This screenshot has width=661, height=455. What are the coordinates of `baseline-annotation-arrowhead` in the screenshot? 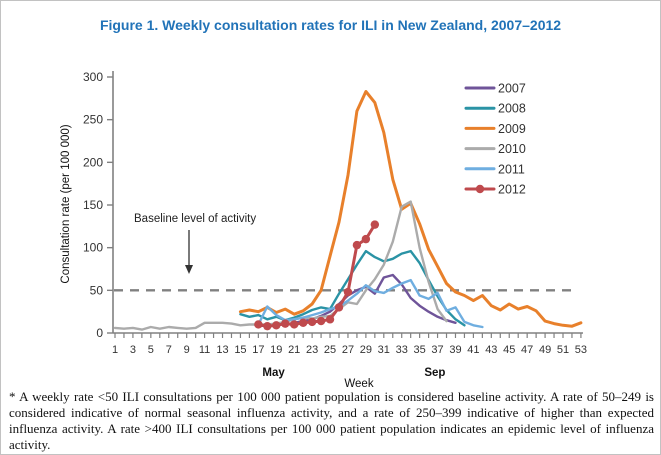 It's located at (189, 269).